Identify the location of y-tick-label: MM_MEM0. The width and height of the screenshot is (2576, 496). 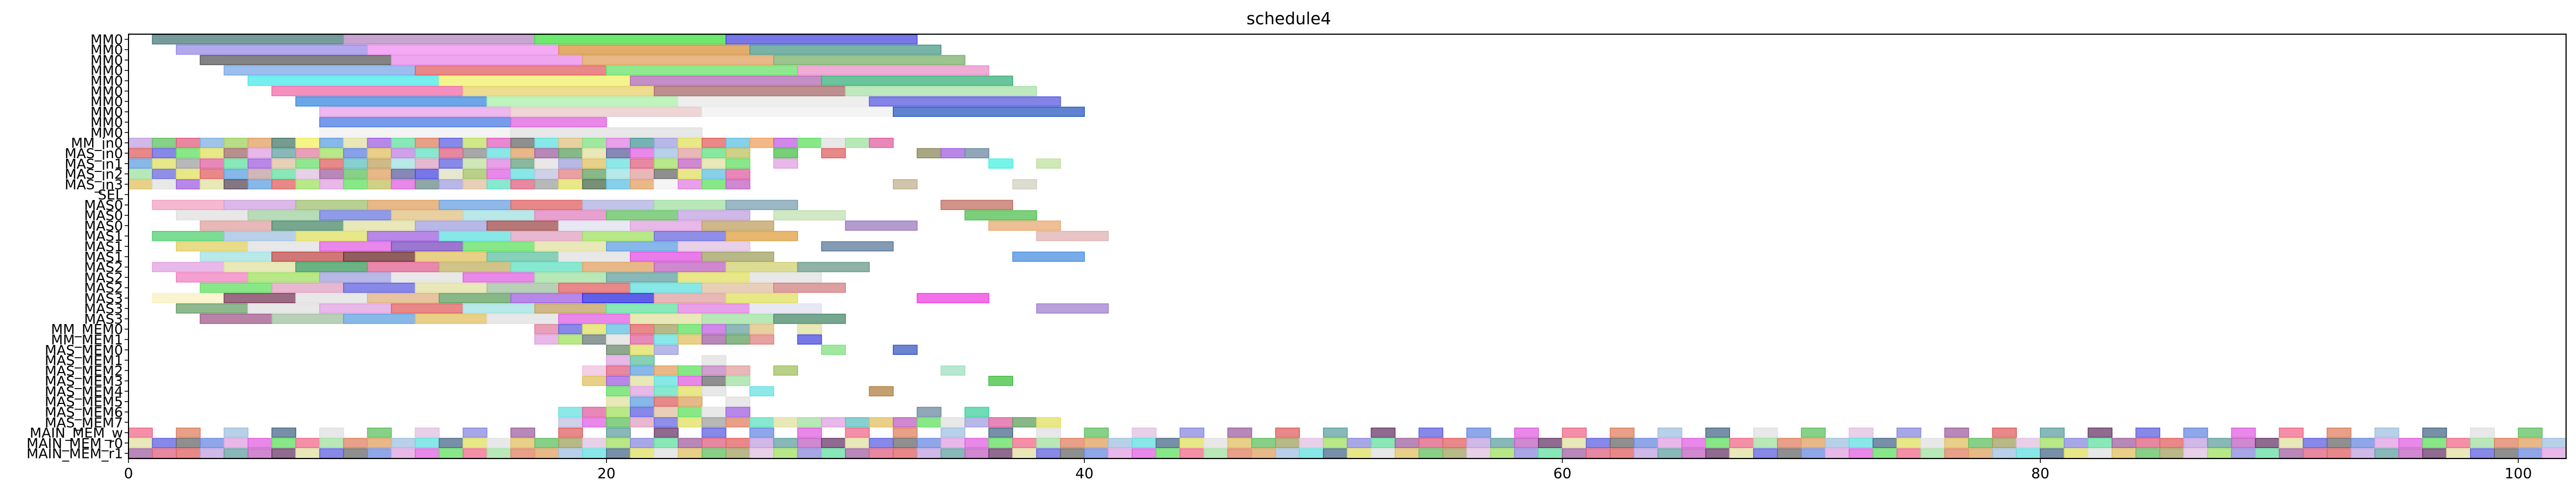
(87, 329).